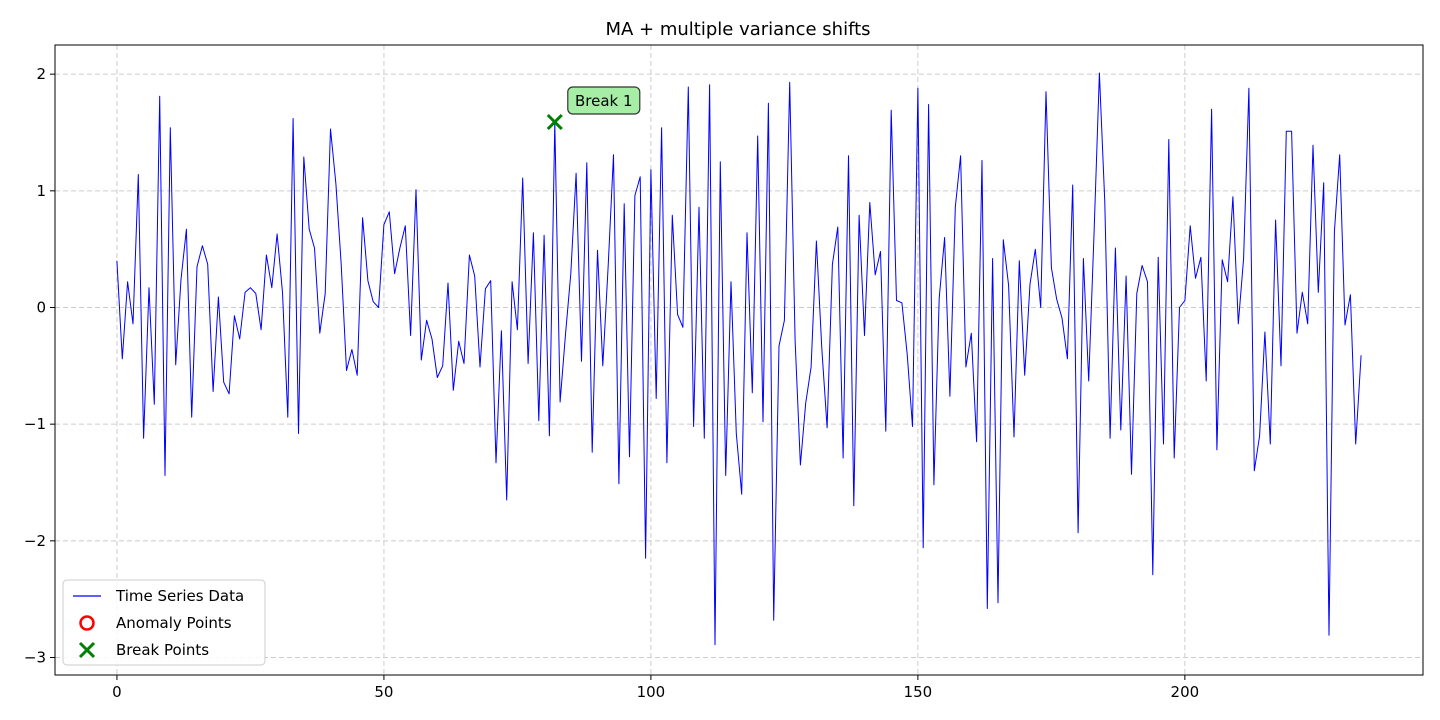  I want to click on x-tick-label: 50, so click(383, 692).